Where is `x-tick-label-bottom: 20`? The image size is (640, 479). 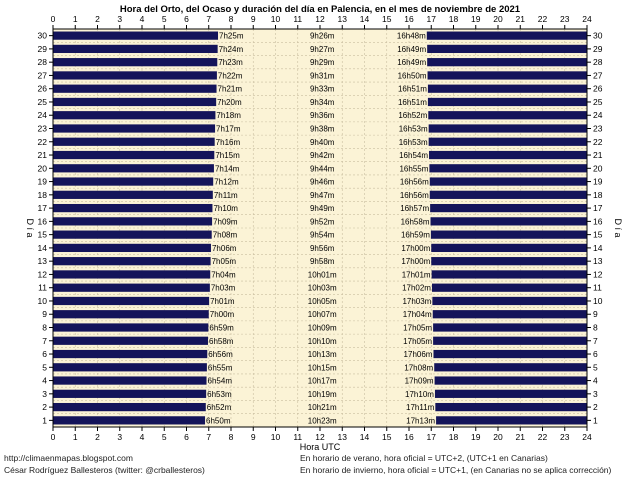 x-tick-label-bottom: 20 is located at coordinates (498, 437).